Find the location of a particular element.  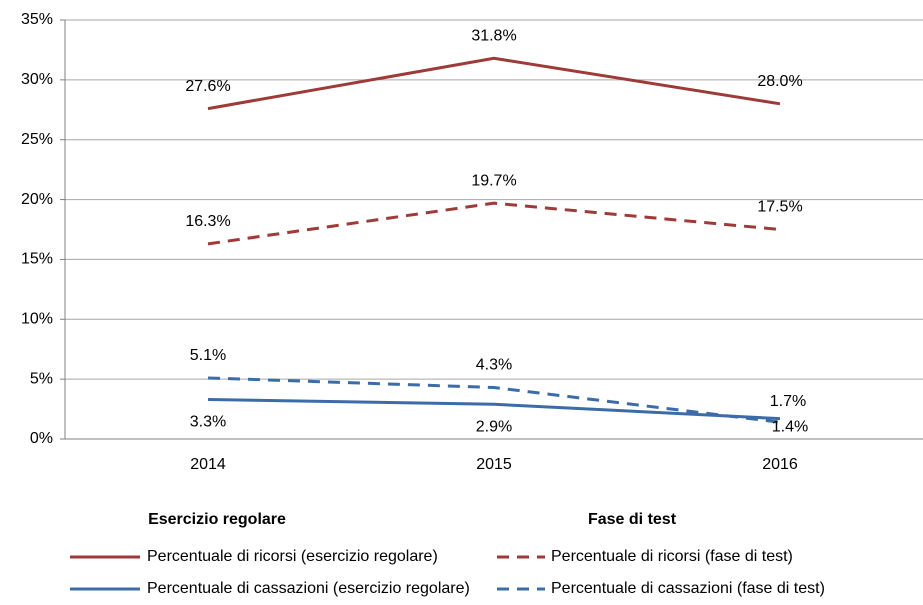

legend-label: Percentuale di ricorsi (fase di test) is located at coordinates (672, 556).